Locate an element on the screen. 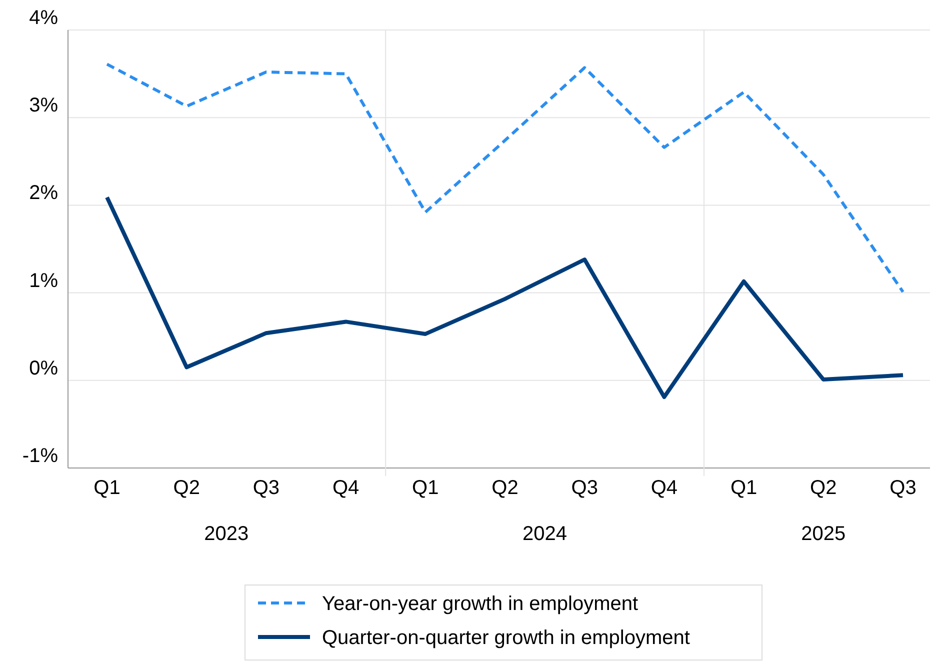  y-tick-label: 4% is located at coordinates (43, 18).